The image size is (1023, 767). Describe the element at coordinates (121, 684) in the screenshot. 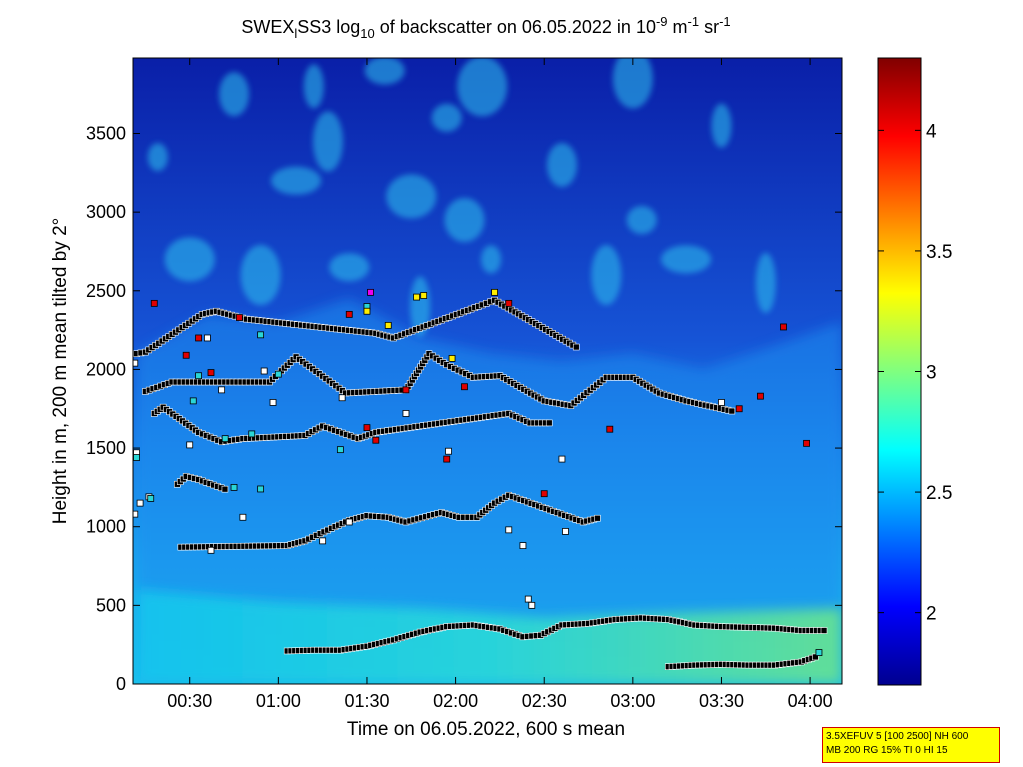

I see `y-tick-label: 0` at that location.